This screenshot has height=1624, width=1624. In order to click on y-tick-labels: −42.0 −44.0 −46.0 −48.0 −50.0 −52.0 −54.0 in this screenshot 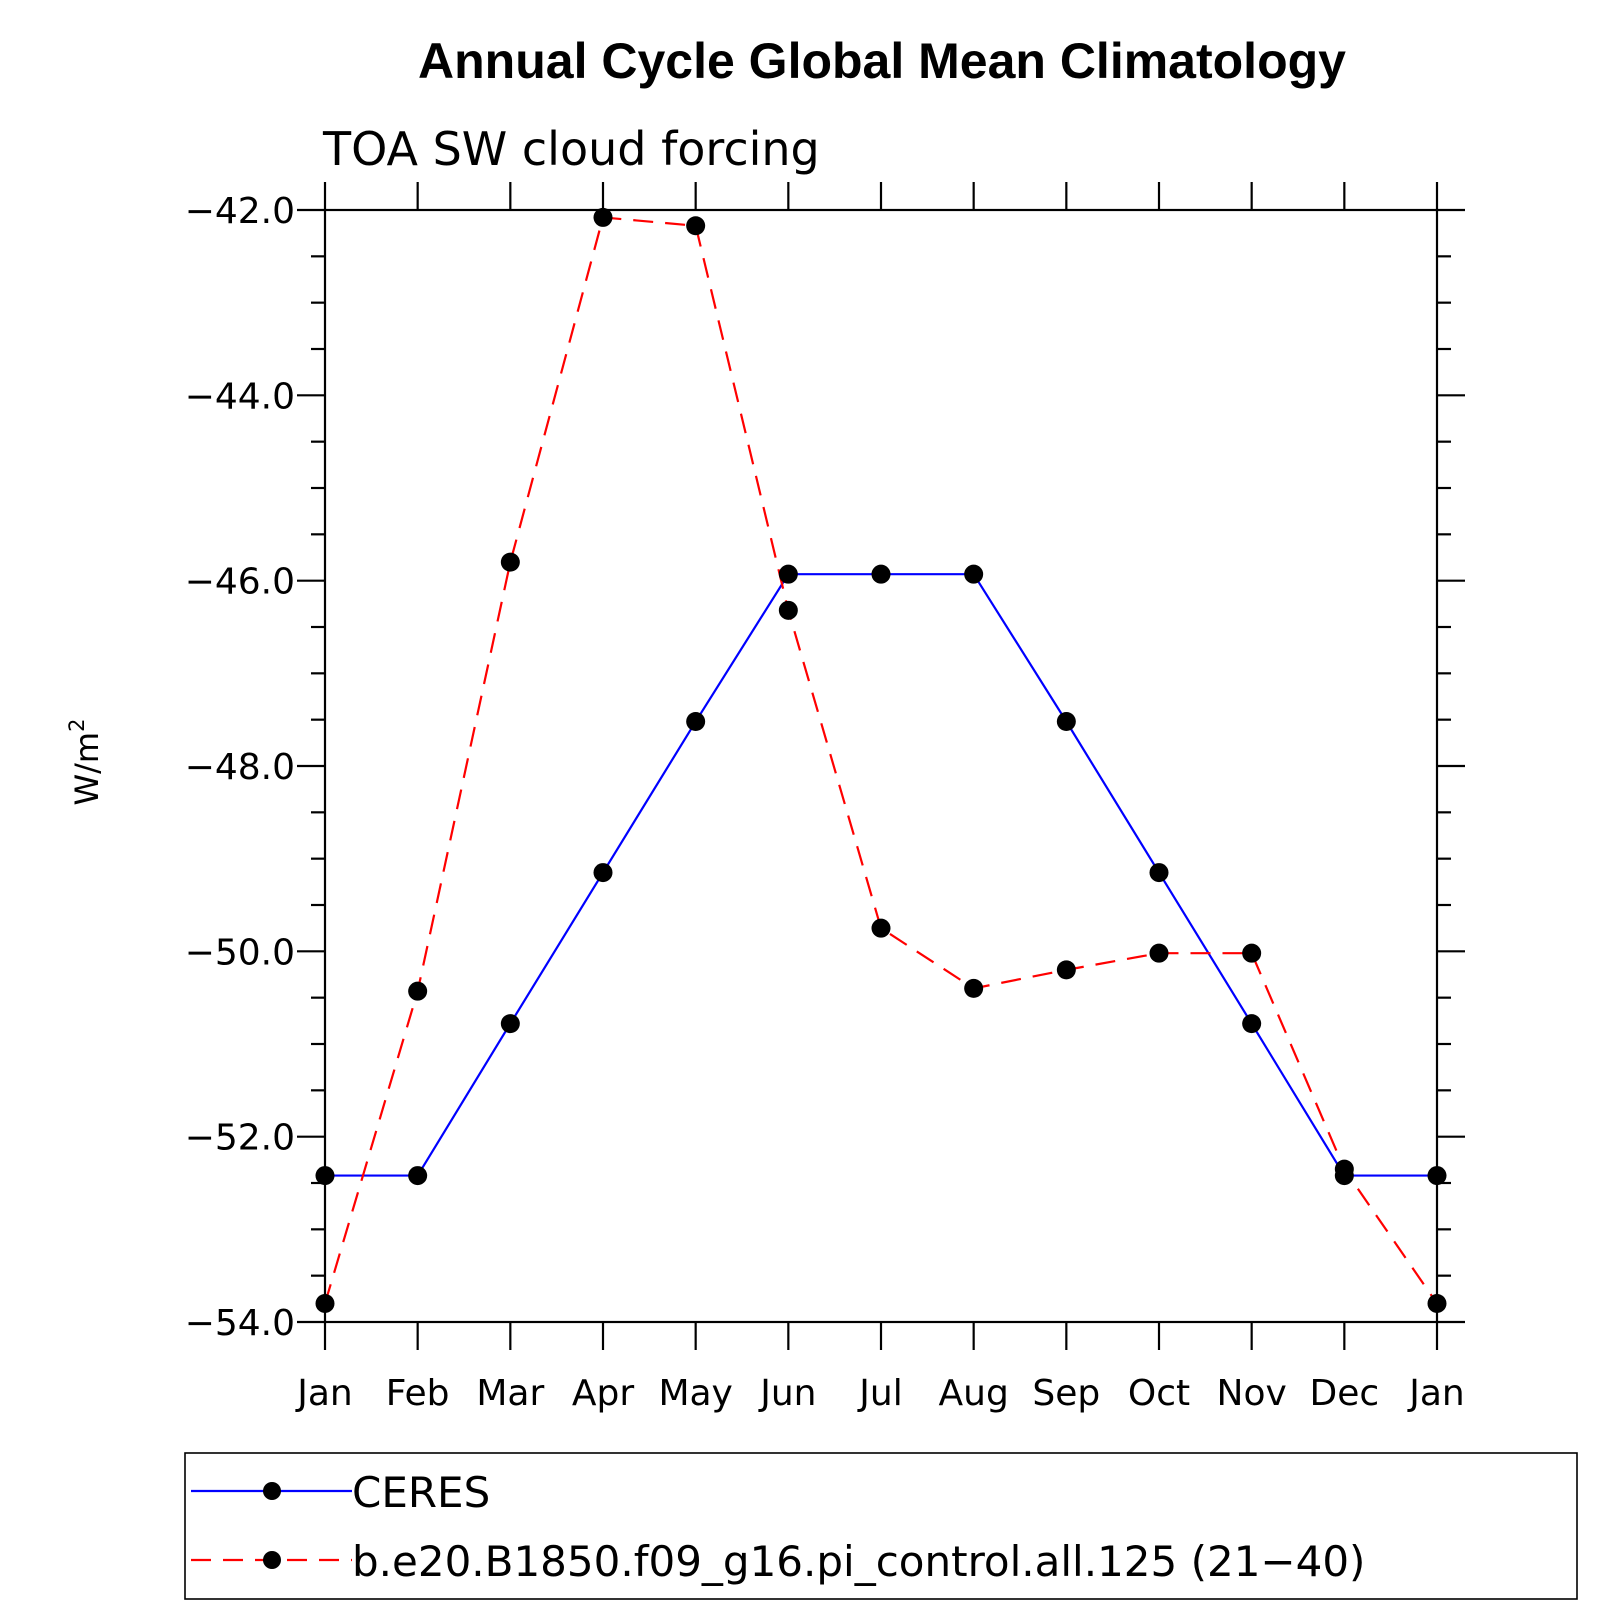, I will do `click(240, 767)`.